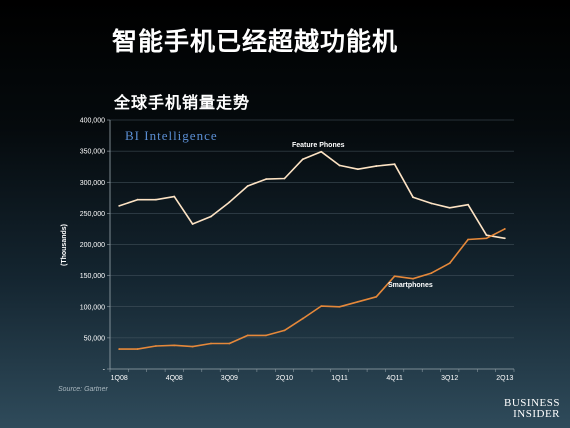 Image resolution: width=570 pixels, height=428 pixels. I want to click on y-tick-label: -, so click(104, 370).